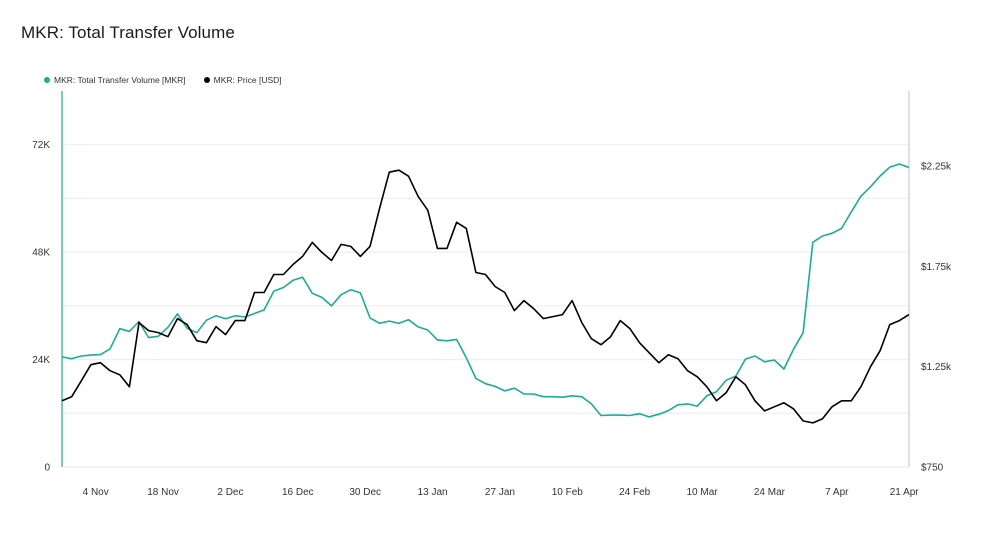 The image size is (984, 554). Describe the element at coordinates (120, 80) in the screenshot. I see `legend-volume-label: MKR: Total Transfer Volume [MKR]` at that location.